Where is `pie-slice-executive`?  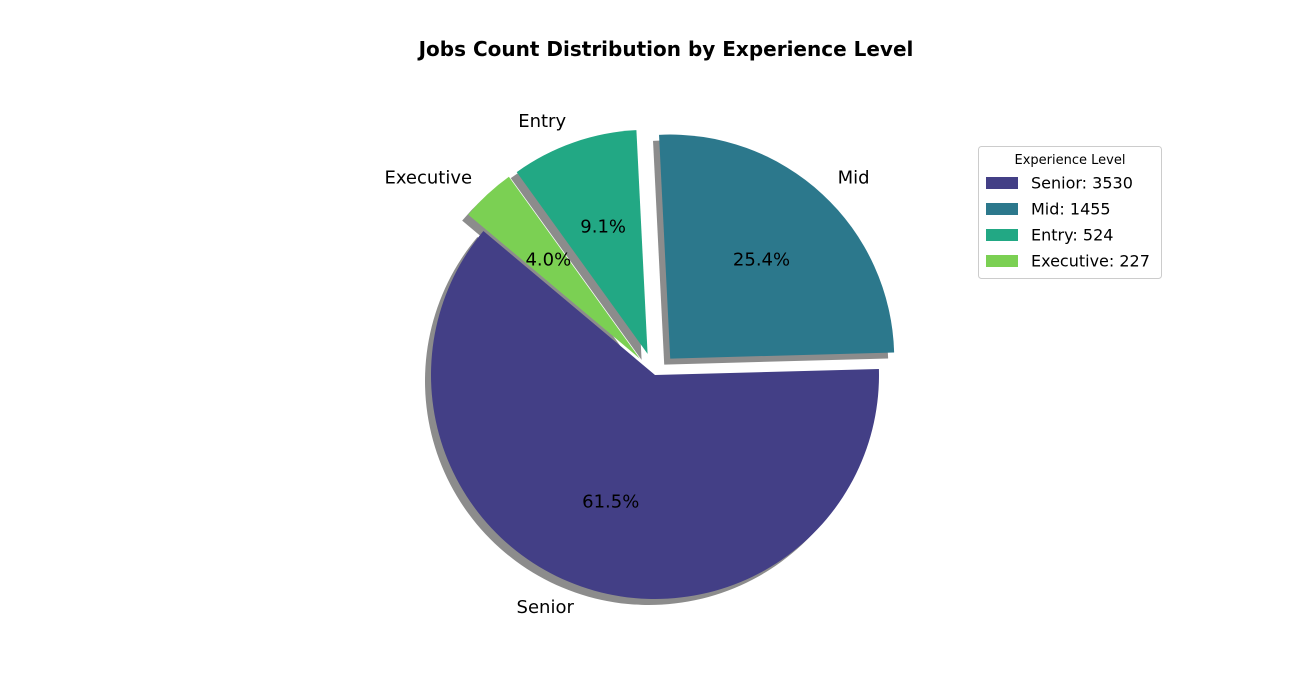 pie-slice-executive is located at coordinates (554, 267).